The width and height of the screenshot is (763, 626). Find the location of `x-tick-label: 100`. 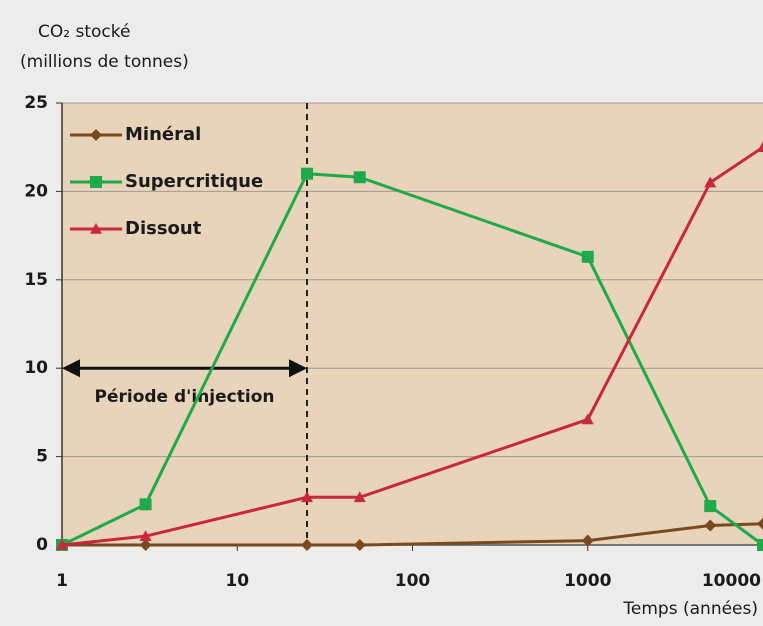

x-tick-label: 100 is located at coordinates (413, 581).